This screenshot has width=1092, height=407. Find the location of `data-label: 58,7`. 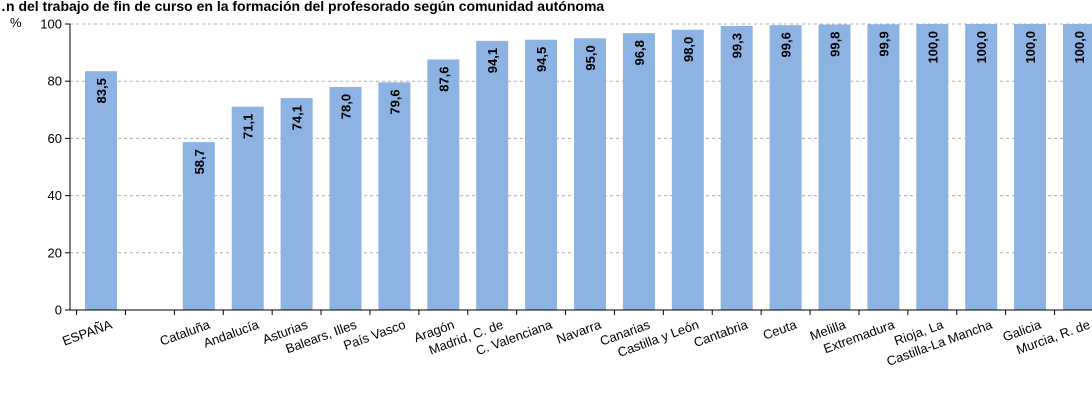

data-label: 58,7 is located at coordinates (199, 161).